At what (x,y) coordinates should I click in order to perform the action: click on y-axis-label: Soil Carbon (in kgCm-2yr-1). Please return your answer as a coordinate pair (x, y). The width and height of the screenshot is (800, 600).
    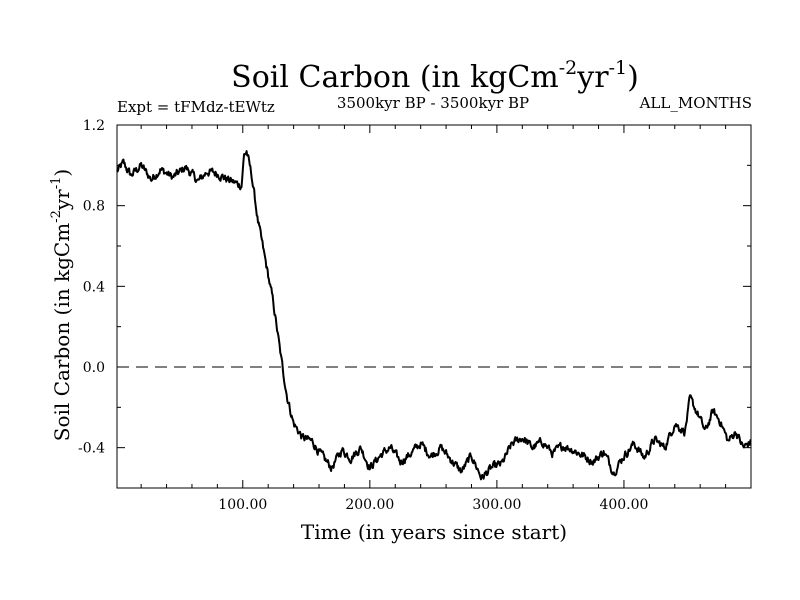
    Looking at the image, I should click on (61, 305).